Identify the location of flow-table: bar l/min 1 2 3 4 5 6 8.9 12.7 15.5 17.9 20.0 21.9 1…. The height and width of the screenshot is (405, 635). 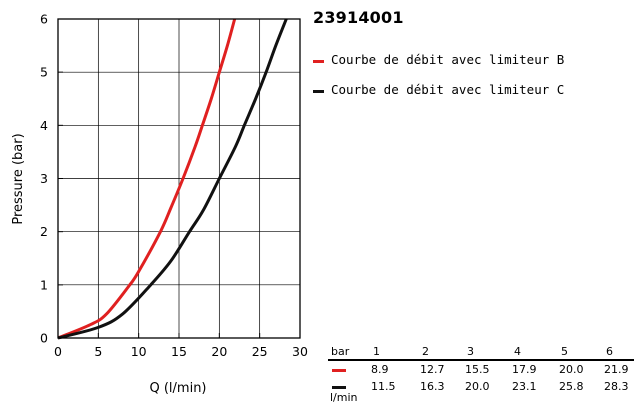
(481, 375).